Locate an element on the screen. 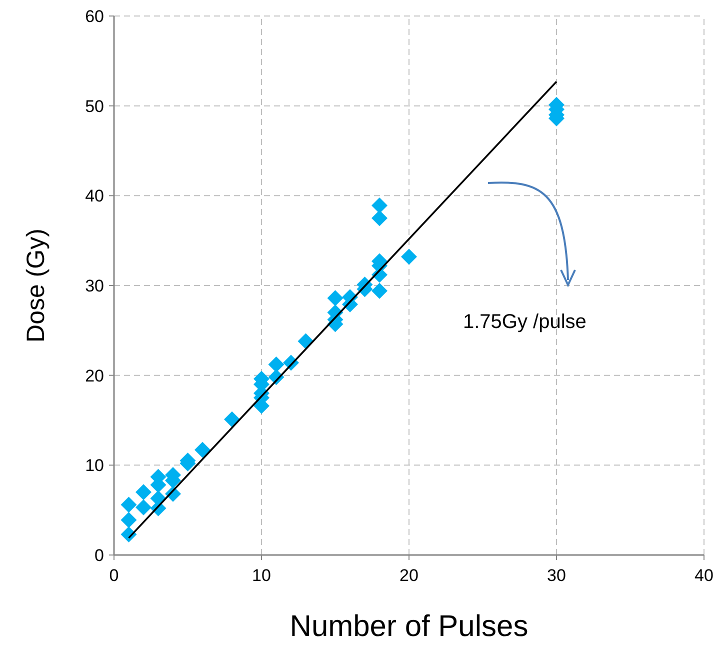  x-axis-title: Number of Pulses is located at coordinates (409, 626).